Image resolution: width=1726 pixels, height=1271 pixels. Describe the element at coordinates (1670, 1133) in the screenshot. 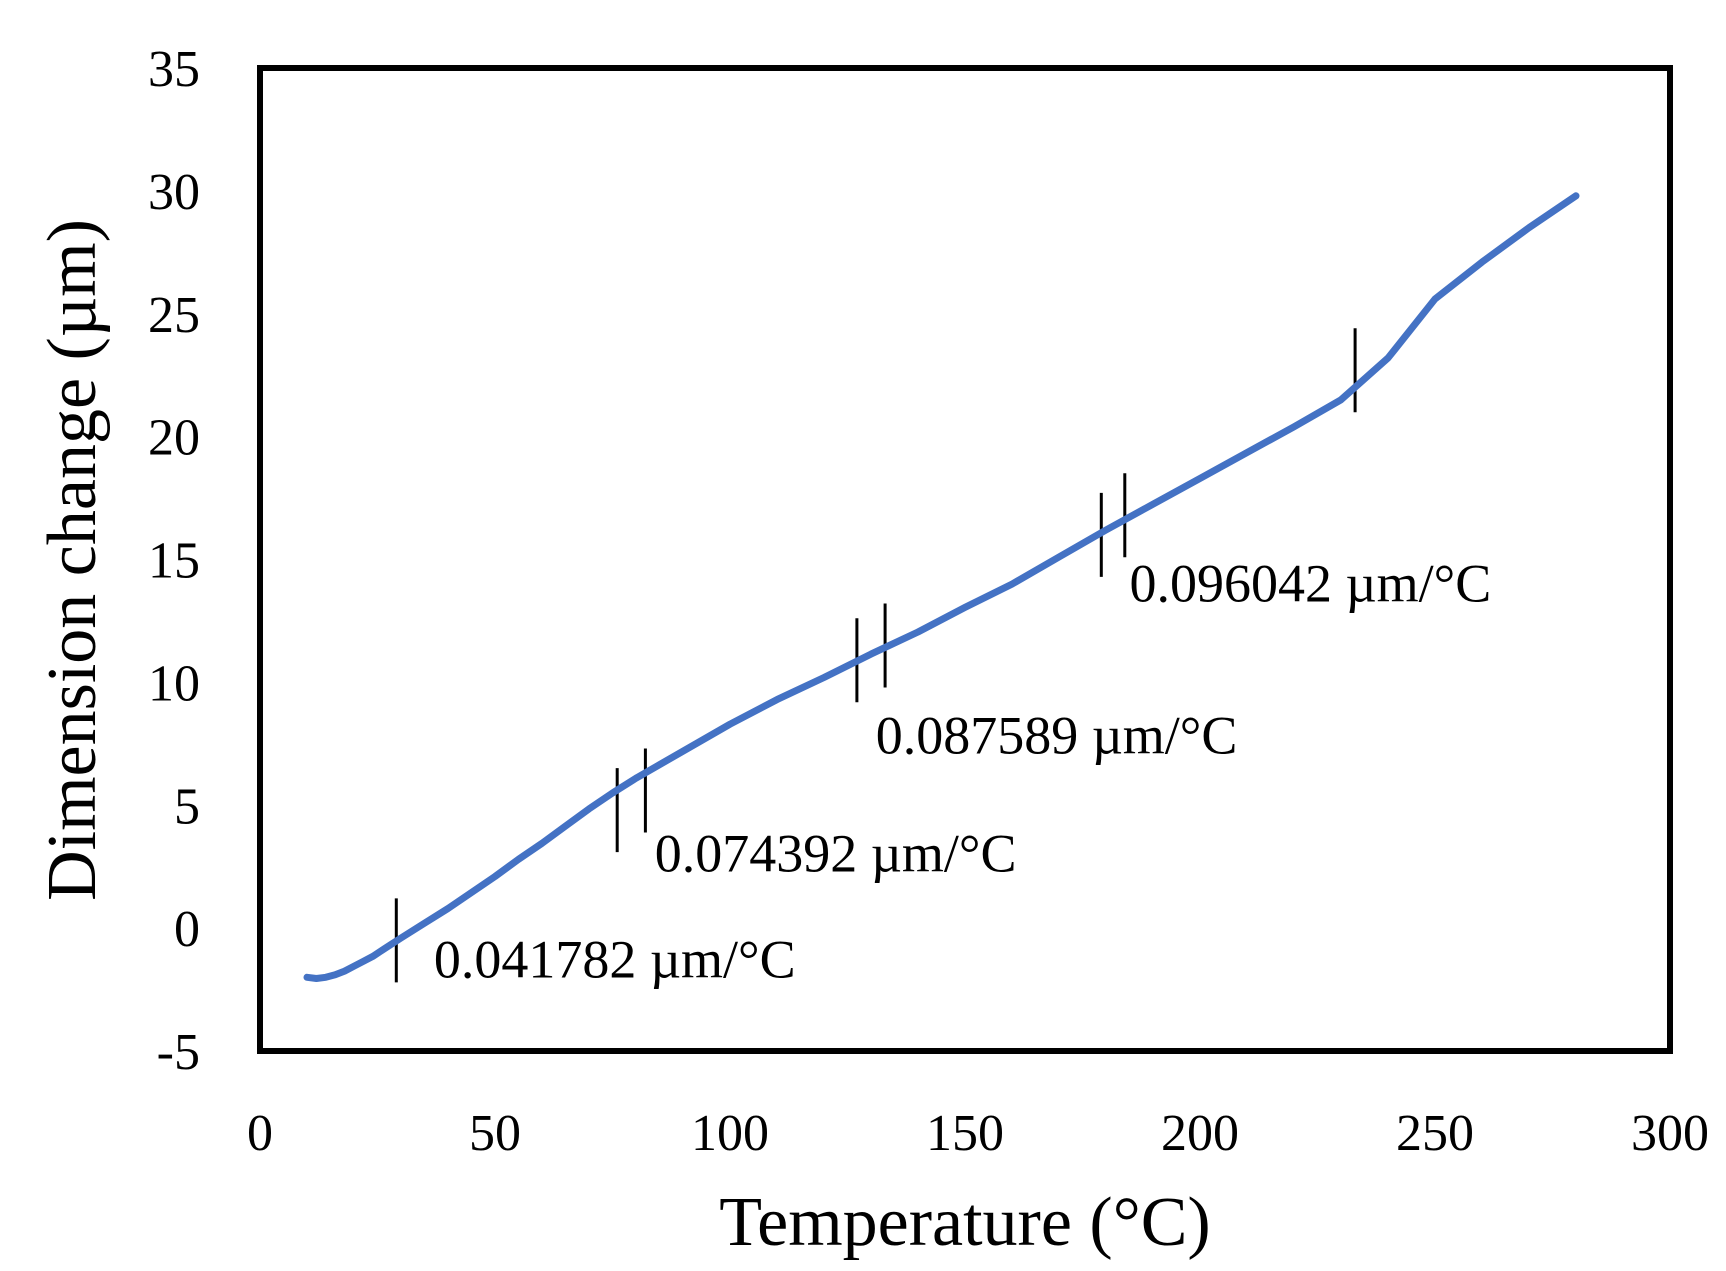

I see `x-tick-label-300: 300` at that location.